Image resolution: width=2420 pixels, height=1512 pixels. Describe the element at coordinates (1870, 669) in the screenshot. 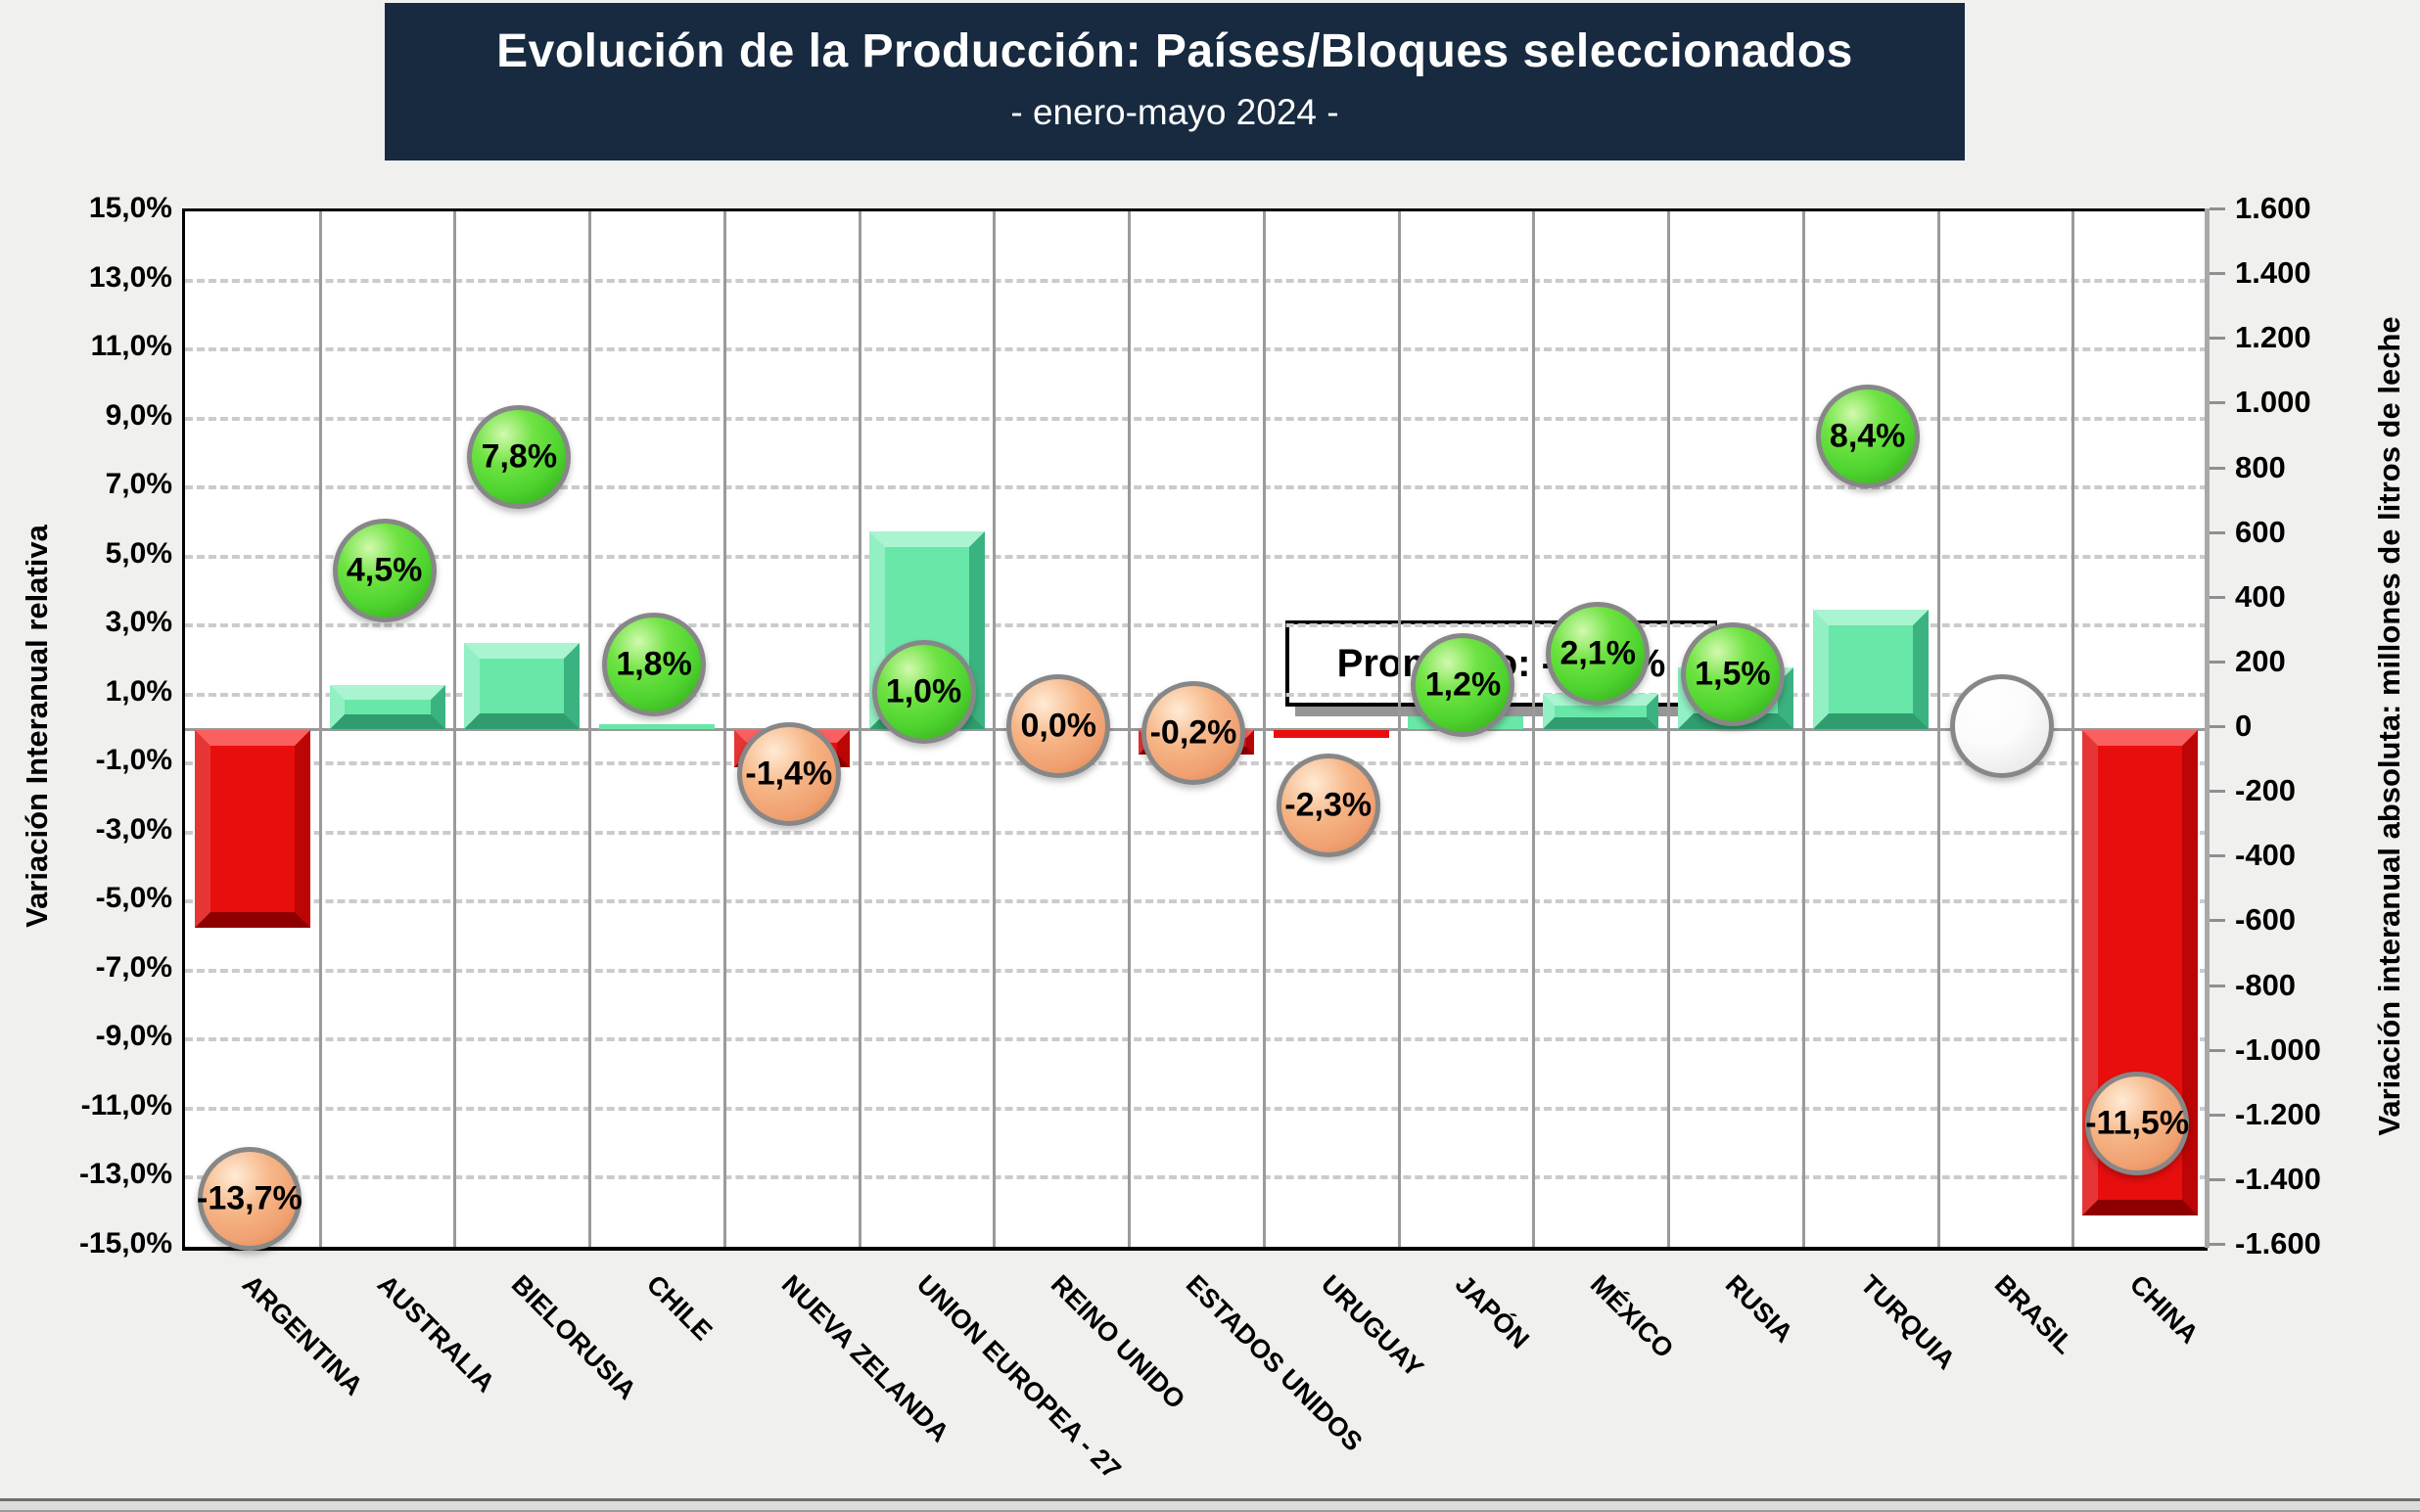

I see `bar-turquia` at that location.